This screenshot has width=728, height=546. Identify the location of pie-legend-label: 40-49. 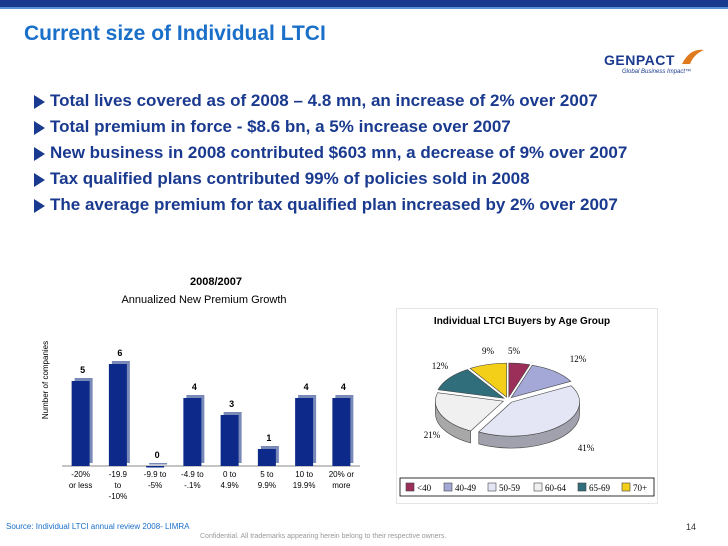
(465, 488).